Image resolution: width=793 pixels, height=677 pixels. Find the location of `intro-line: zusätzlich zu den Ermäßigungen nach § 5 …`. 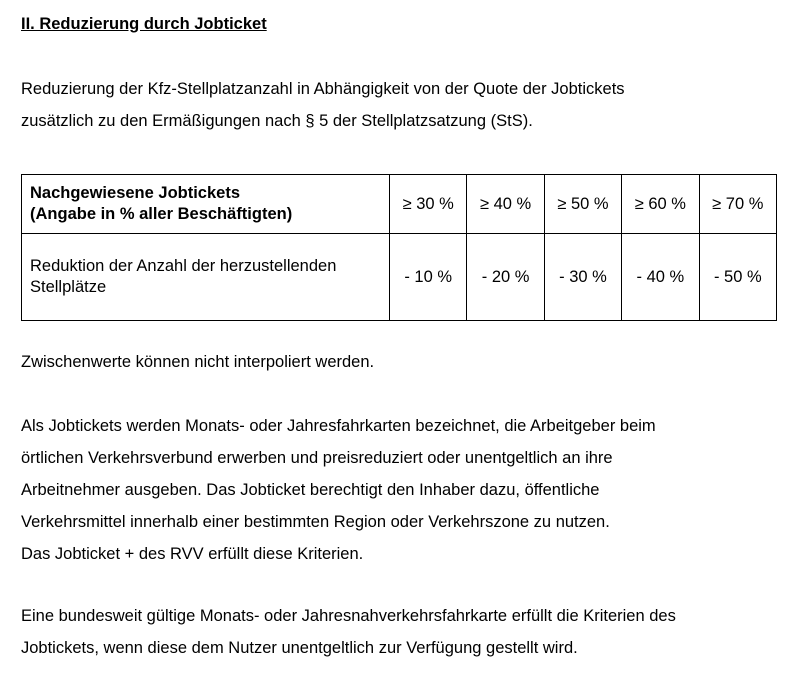

intro-line: zusätzlich zu den Ermäßigungen nach § 5 … is located at coordinates (277, 121).